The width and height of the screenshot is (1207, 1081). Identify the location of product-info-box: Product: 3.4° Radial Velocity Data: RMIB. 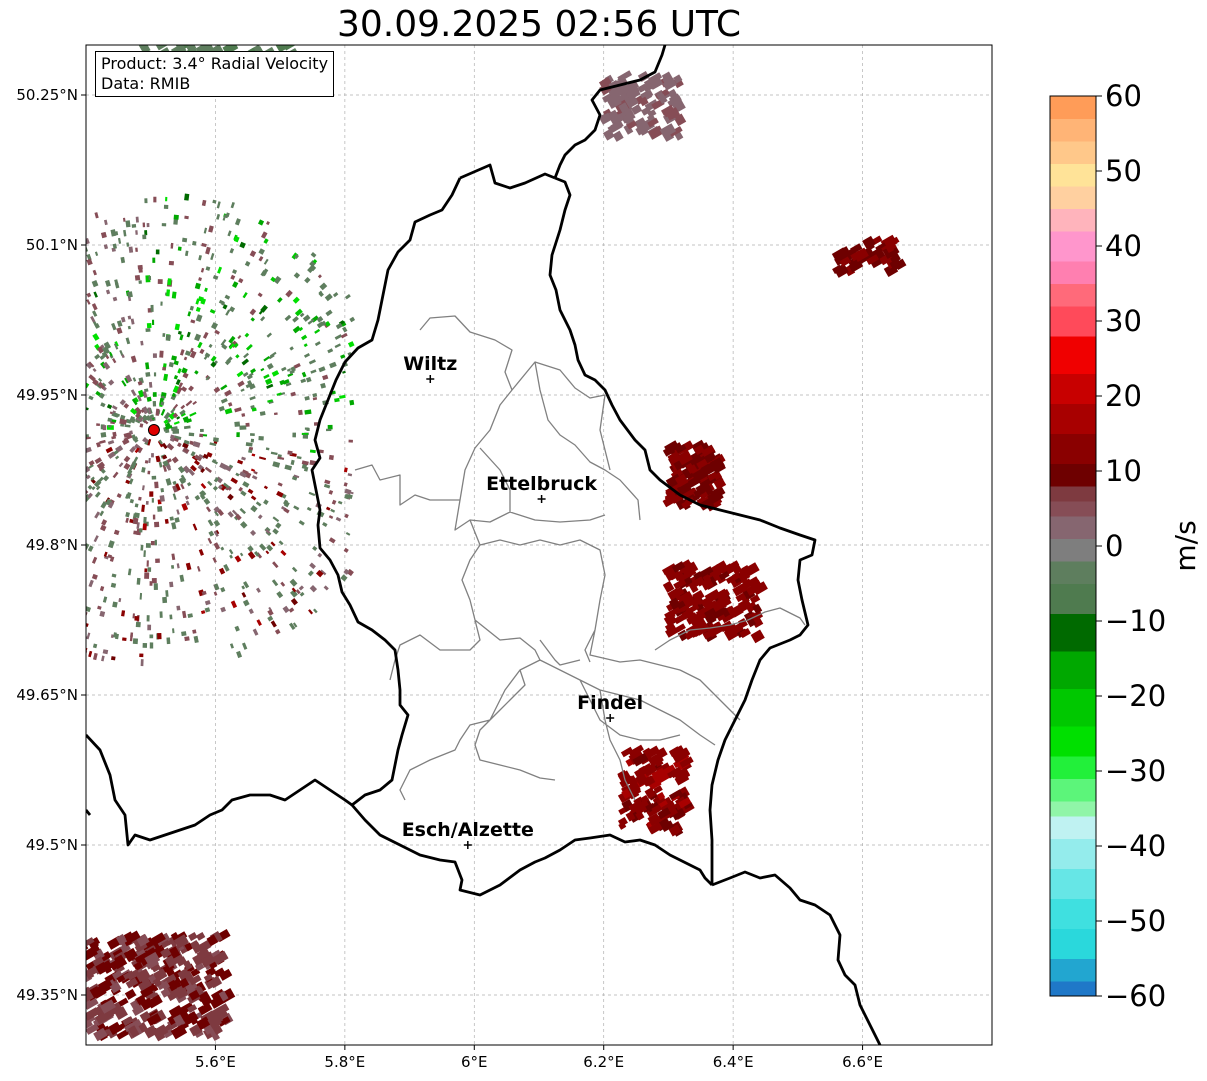
(215, 74).